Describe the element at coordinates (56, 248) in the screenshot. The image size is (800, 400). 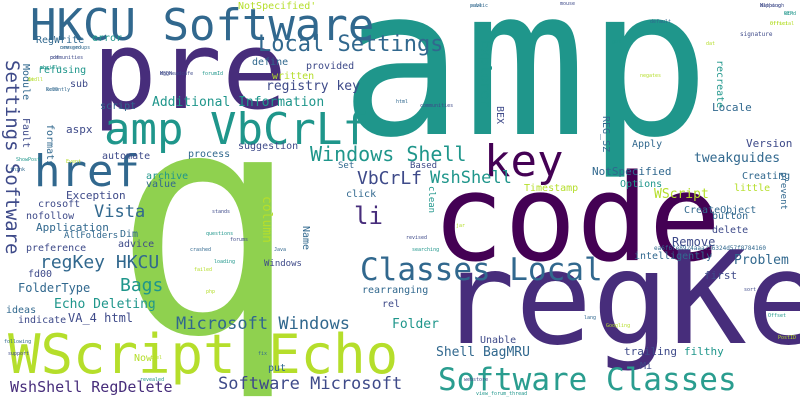
I see `word-preference: preference` at that location.